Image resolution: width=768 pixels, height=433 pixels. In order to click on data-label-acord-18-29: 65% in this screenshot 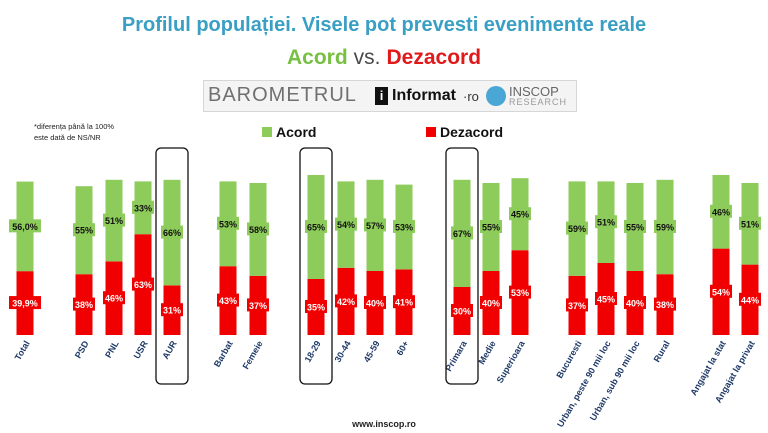, I will do `click(316, 228)`.